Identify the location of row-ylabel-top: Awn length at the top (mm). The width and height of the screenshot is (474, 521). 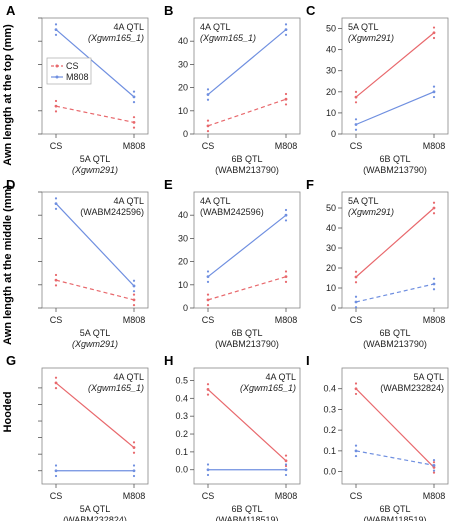
(8, 95).